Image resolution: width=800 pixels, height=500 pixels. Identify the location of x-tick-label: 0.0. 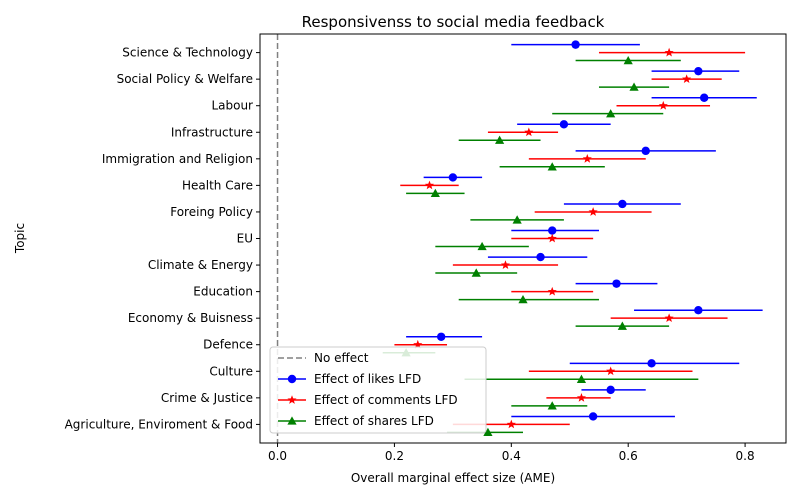
(277, 456).